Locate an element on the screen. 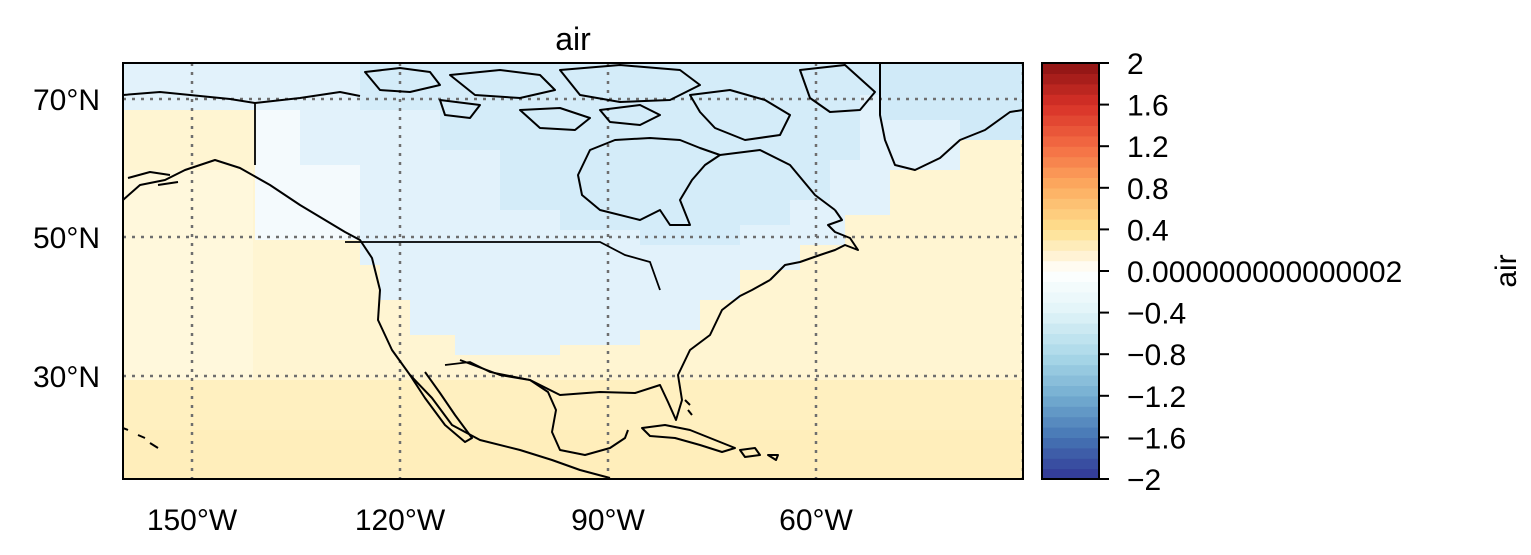 This screenshot has height=555, width=1531. colorbar-segments is located at coordinates (1070, 271).